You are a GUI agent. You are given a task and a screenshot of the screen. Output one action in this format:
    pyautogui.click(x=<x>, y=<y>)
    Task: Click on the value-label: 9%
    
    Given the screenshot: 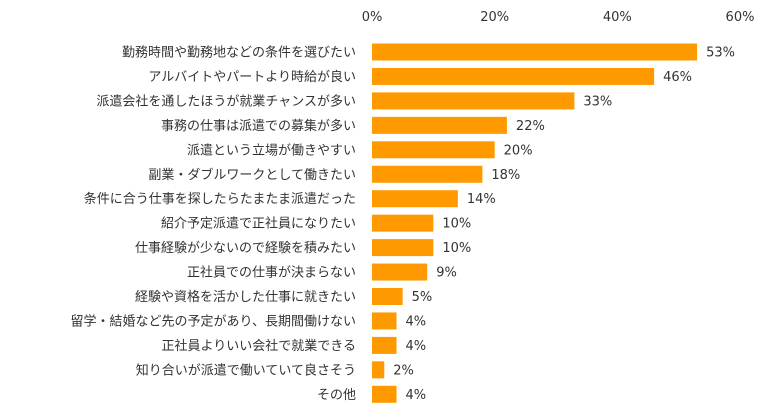 What is the action you would take?
    pyautogui.click(x=446, y=273)
    